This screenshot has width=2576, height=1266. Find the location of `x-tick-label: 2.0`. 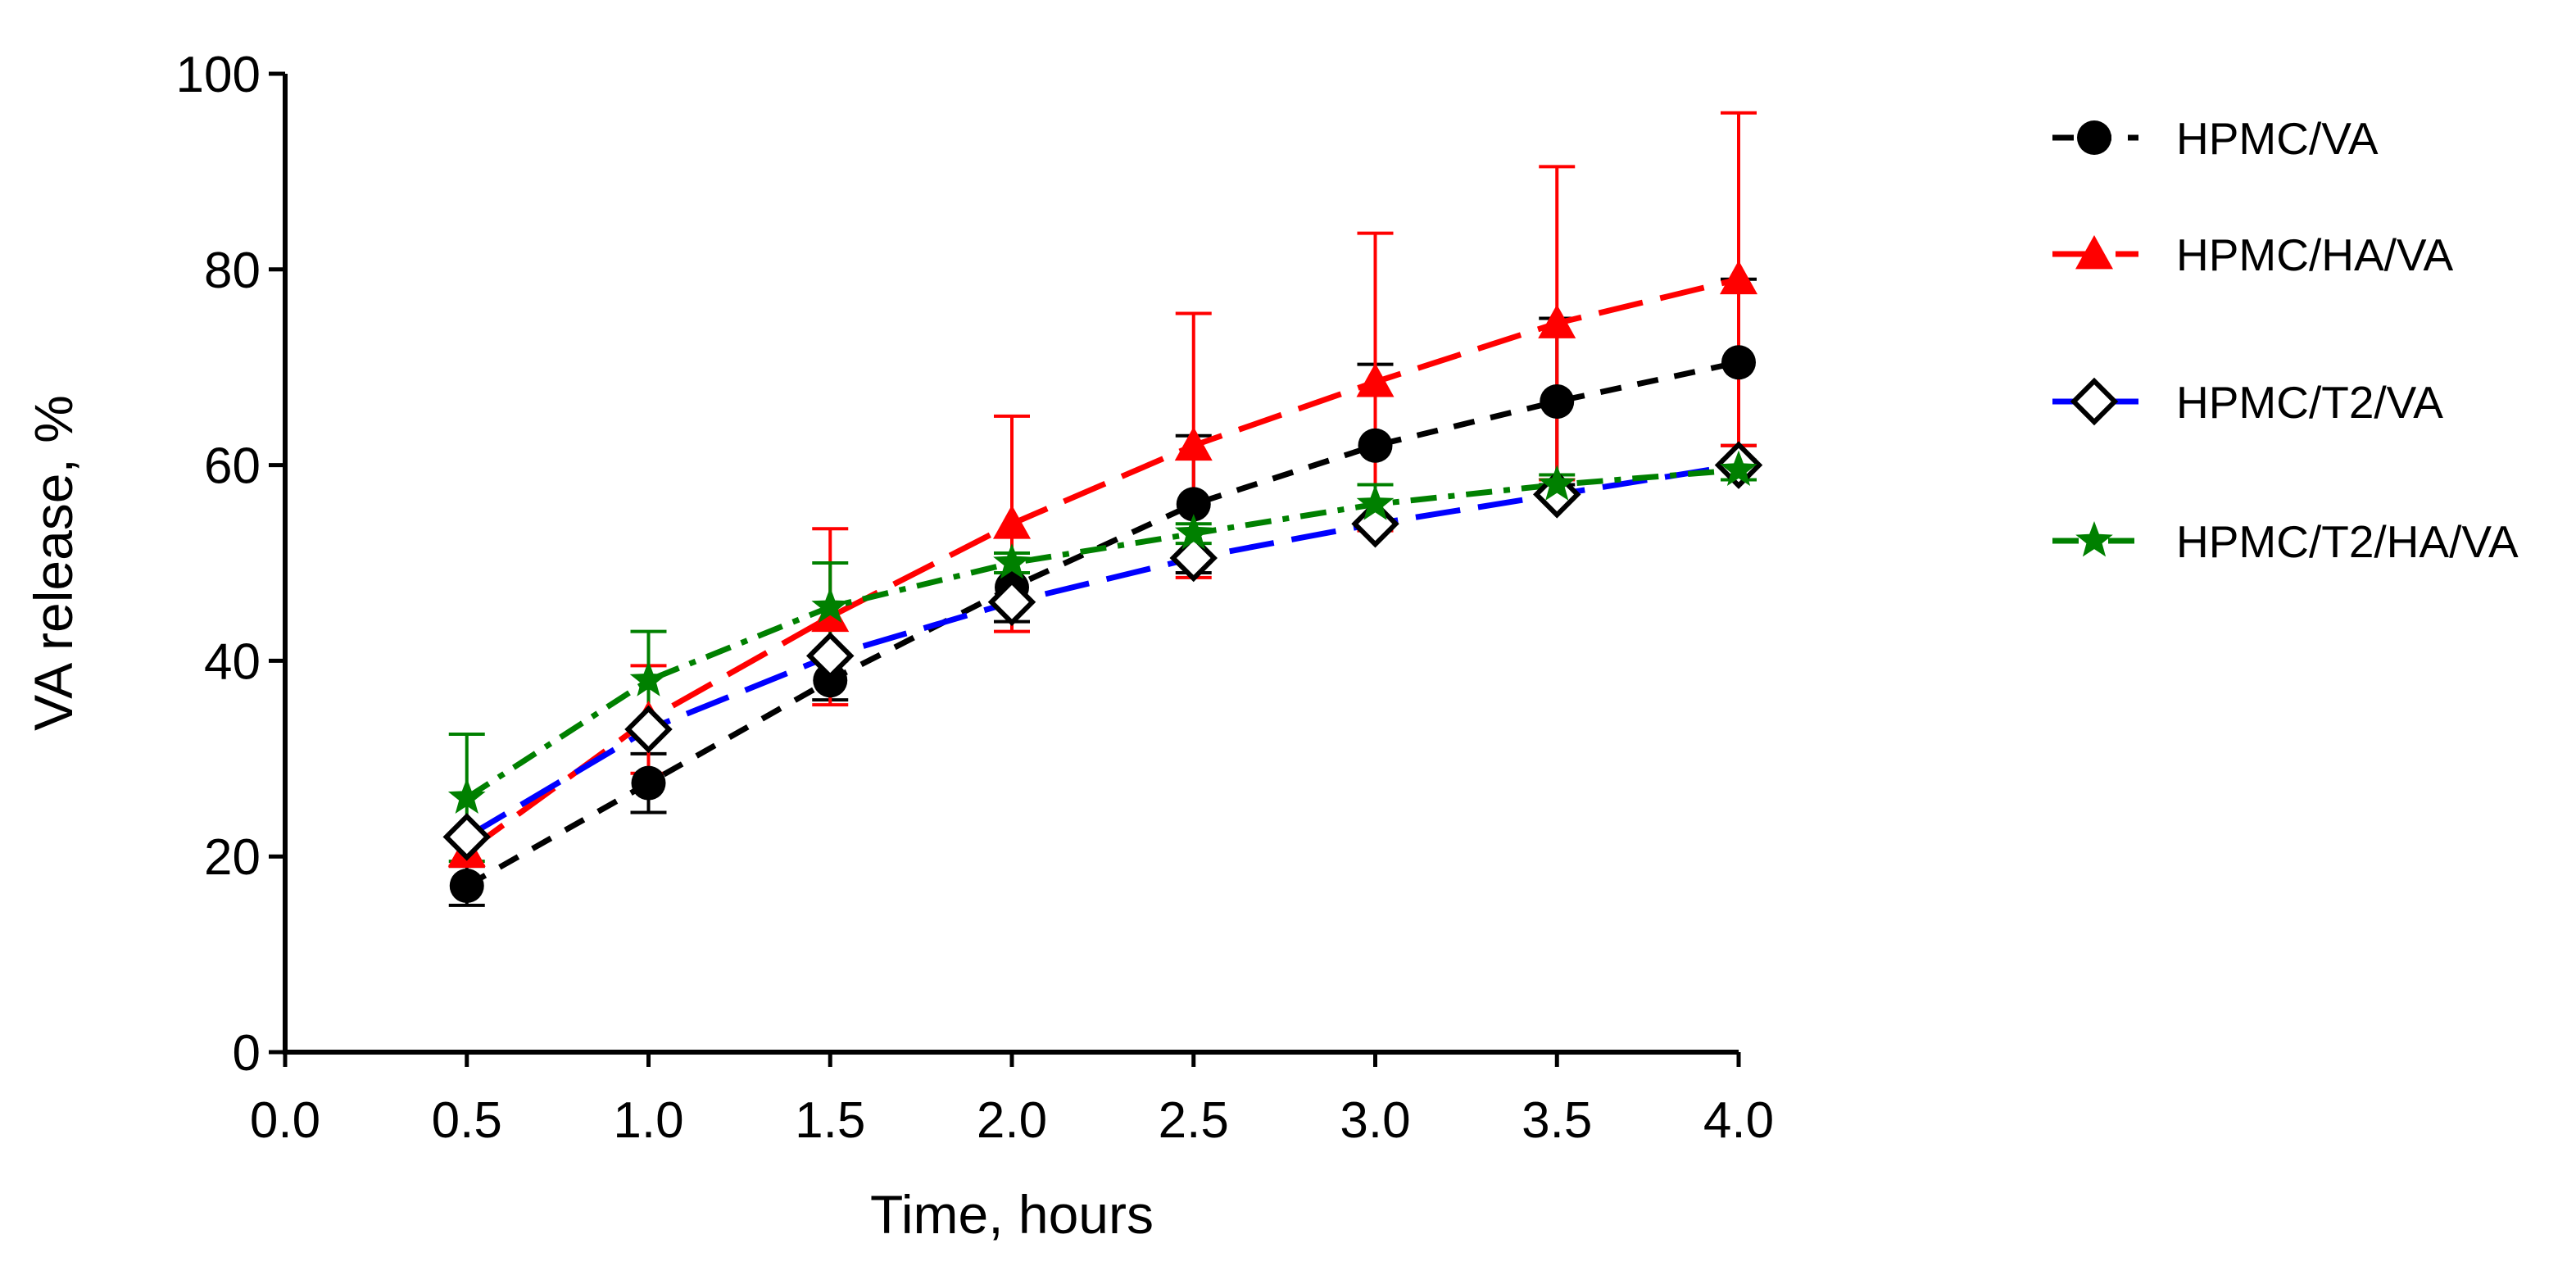

x-tick-label: 2.0 is located at coordinates (1012, 1120).